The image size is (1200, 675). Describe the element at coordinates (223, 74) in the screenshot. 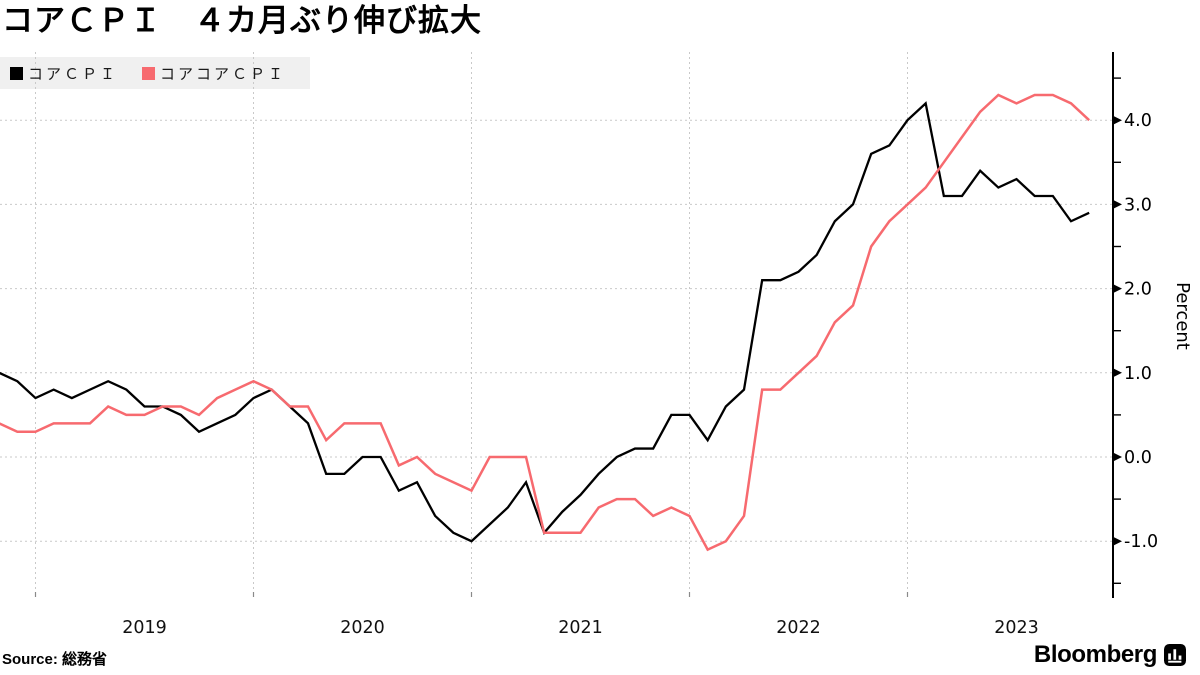

I see `legend-label-core-core-cpi: コアコアＣＰＩ` at that location.